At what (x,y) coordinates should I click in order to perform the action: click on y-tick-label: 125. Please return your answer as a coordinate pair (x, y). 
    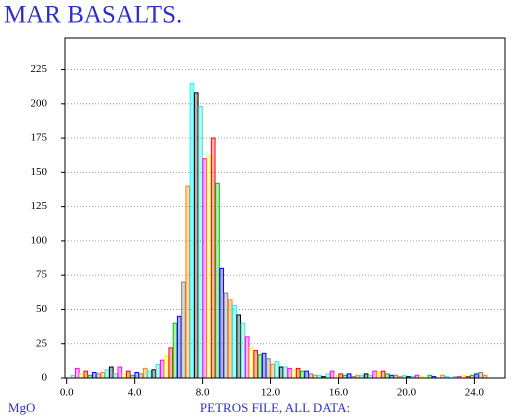
    Looking at the image, I should click on (39, 206).